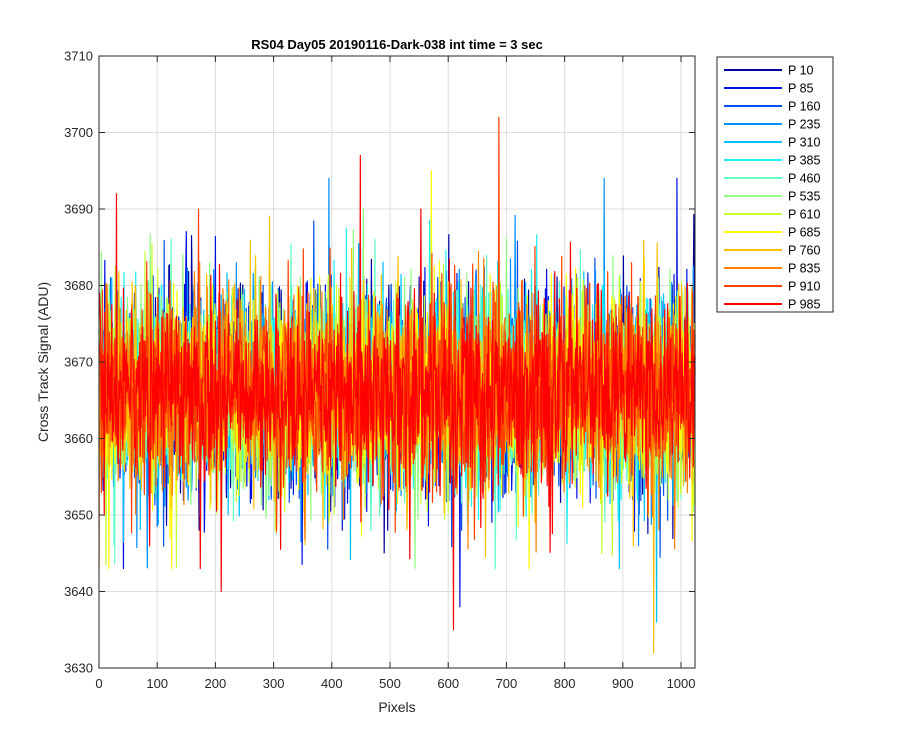 The height and width of the screenshot is (750, 900). I want to click on legend-label: P 535, so click(804, 197).